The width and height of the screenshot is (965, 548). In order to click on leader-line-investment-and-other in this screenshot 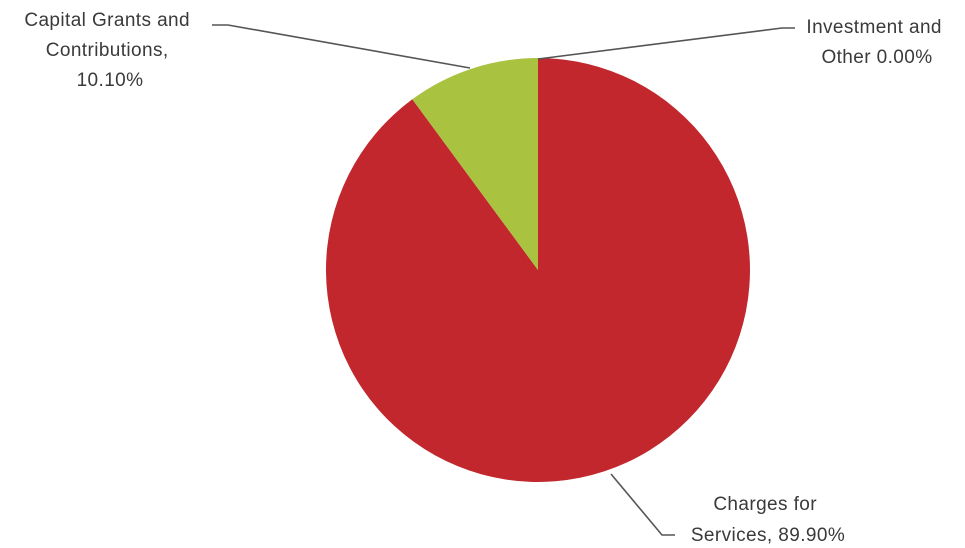, I will do `click(666, 43)`.